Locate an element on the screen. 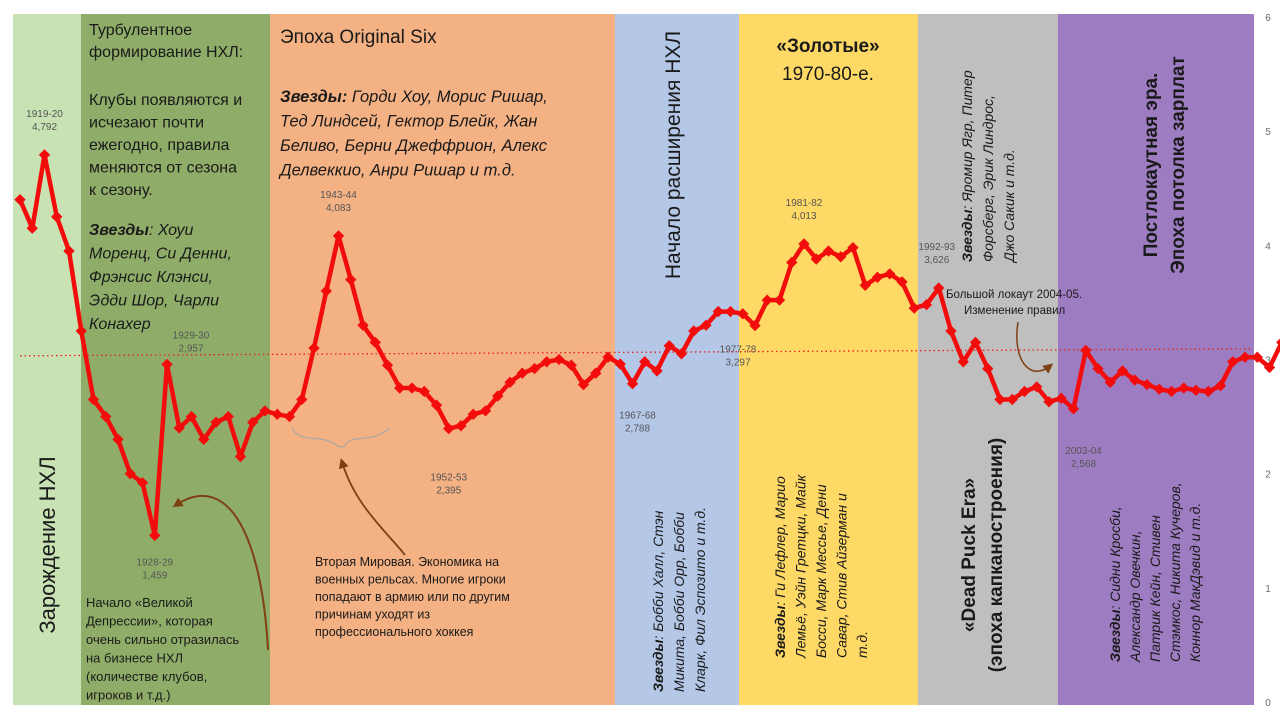 The image size is (1280, 720). point-label-1952-53: 1952-53 2,395 is located at coordinates (448, 485).